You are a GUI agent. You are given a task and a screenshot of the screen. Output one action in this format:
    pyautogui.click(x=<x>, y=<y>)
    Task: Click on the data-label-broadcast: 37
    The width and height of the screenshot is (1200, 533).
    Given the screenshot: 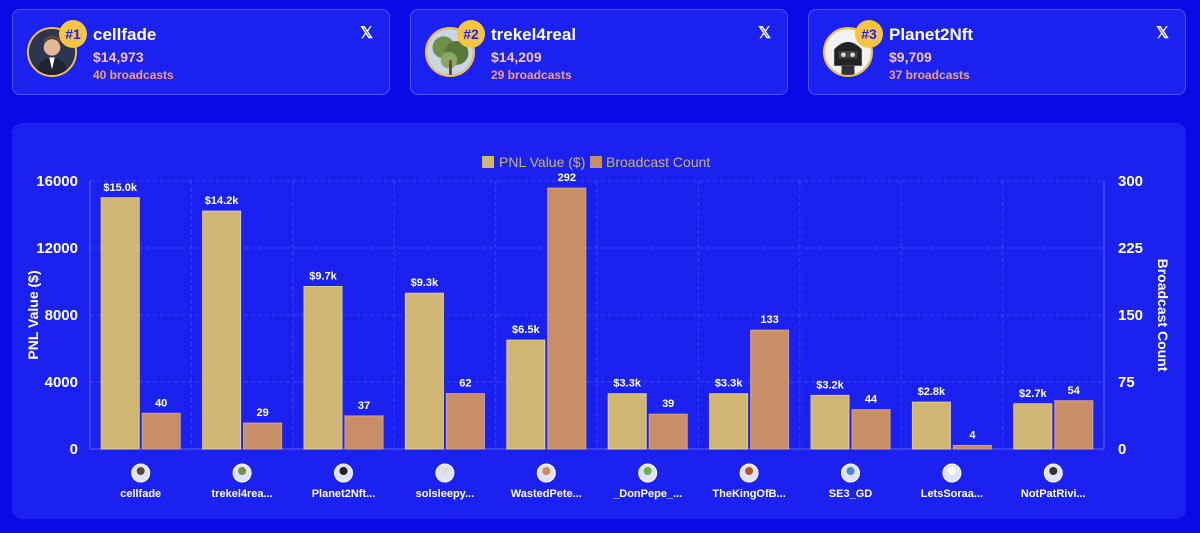 What is the action you would take?
    pyautogui.click(x=364, y=406)
    